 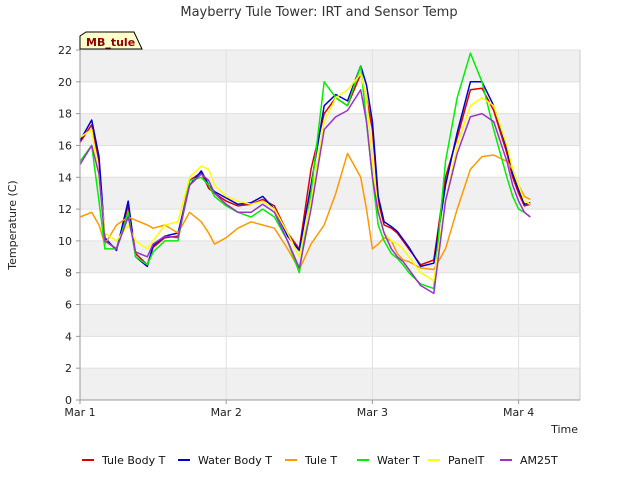 What do you see at coordinates (235, 460) in the screenshot?
I see `legend-label-water-body-t: Water Body T` at bounding box center [235, 460].